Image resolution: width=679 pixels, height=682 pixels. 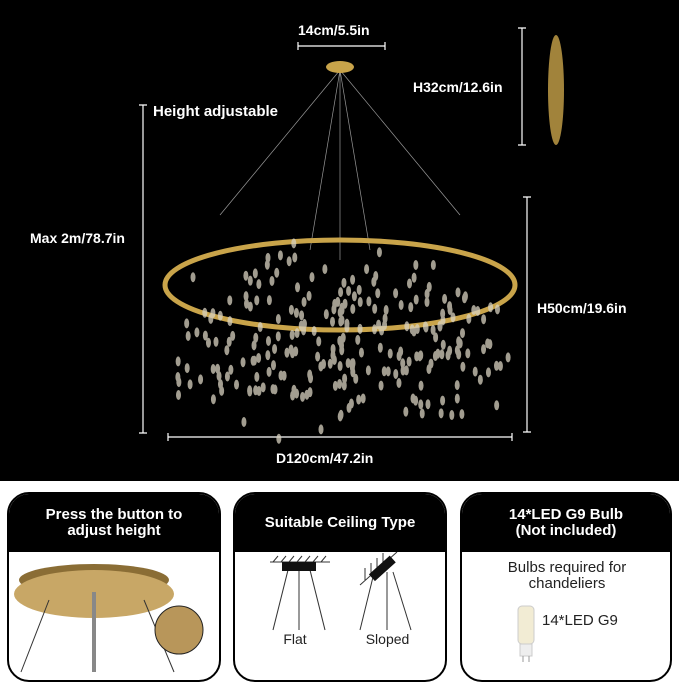 What do you see at coordinates (458, 87) in the screenshot?
I see `crystal-height-dimension: H32cm/12.6in` at bounding box center [458, 87].